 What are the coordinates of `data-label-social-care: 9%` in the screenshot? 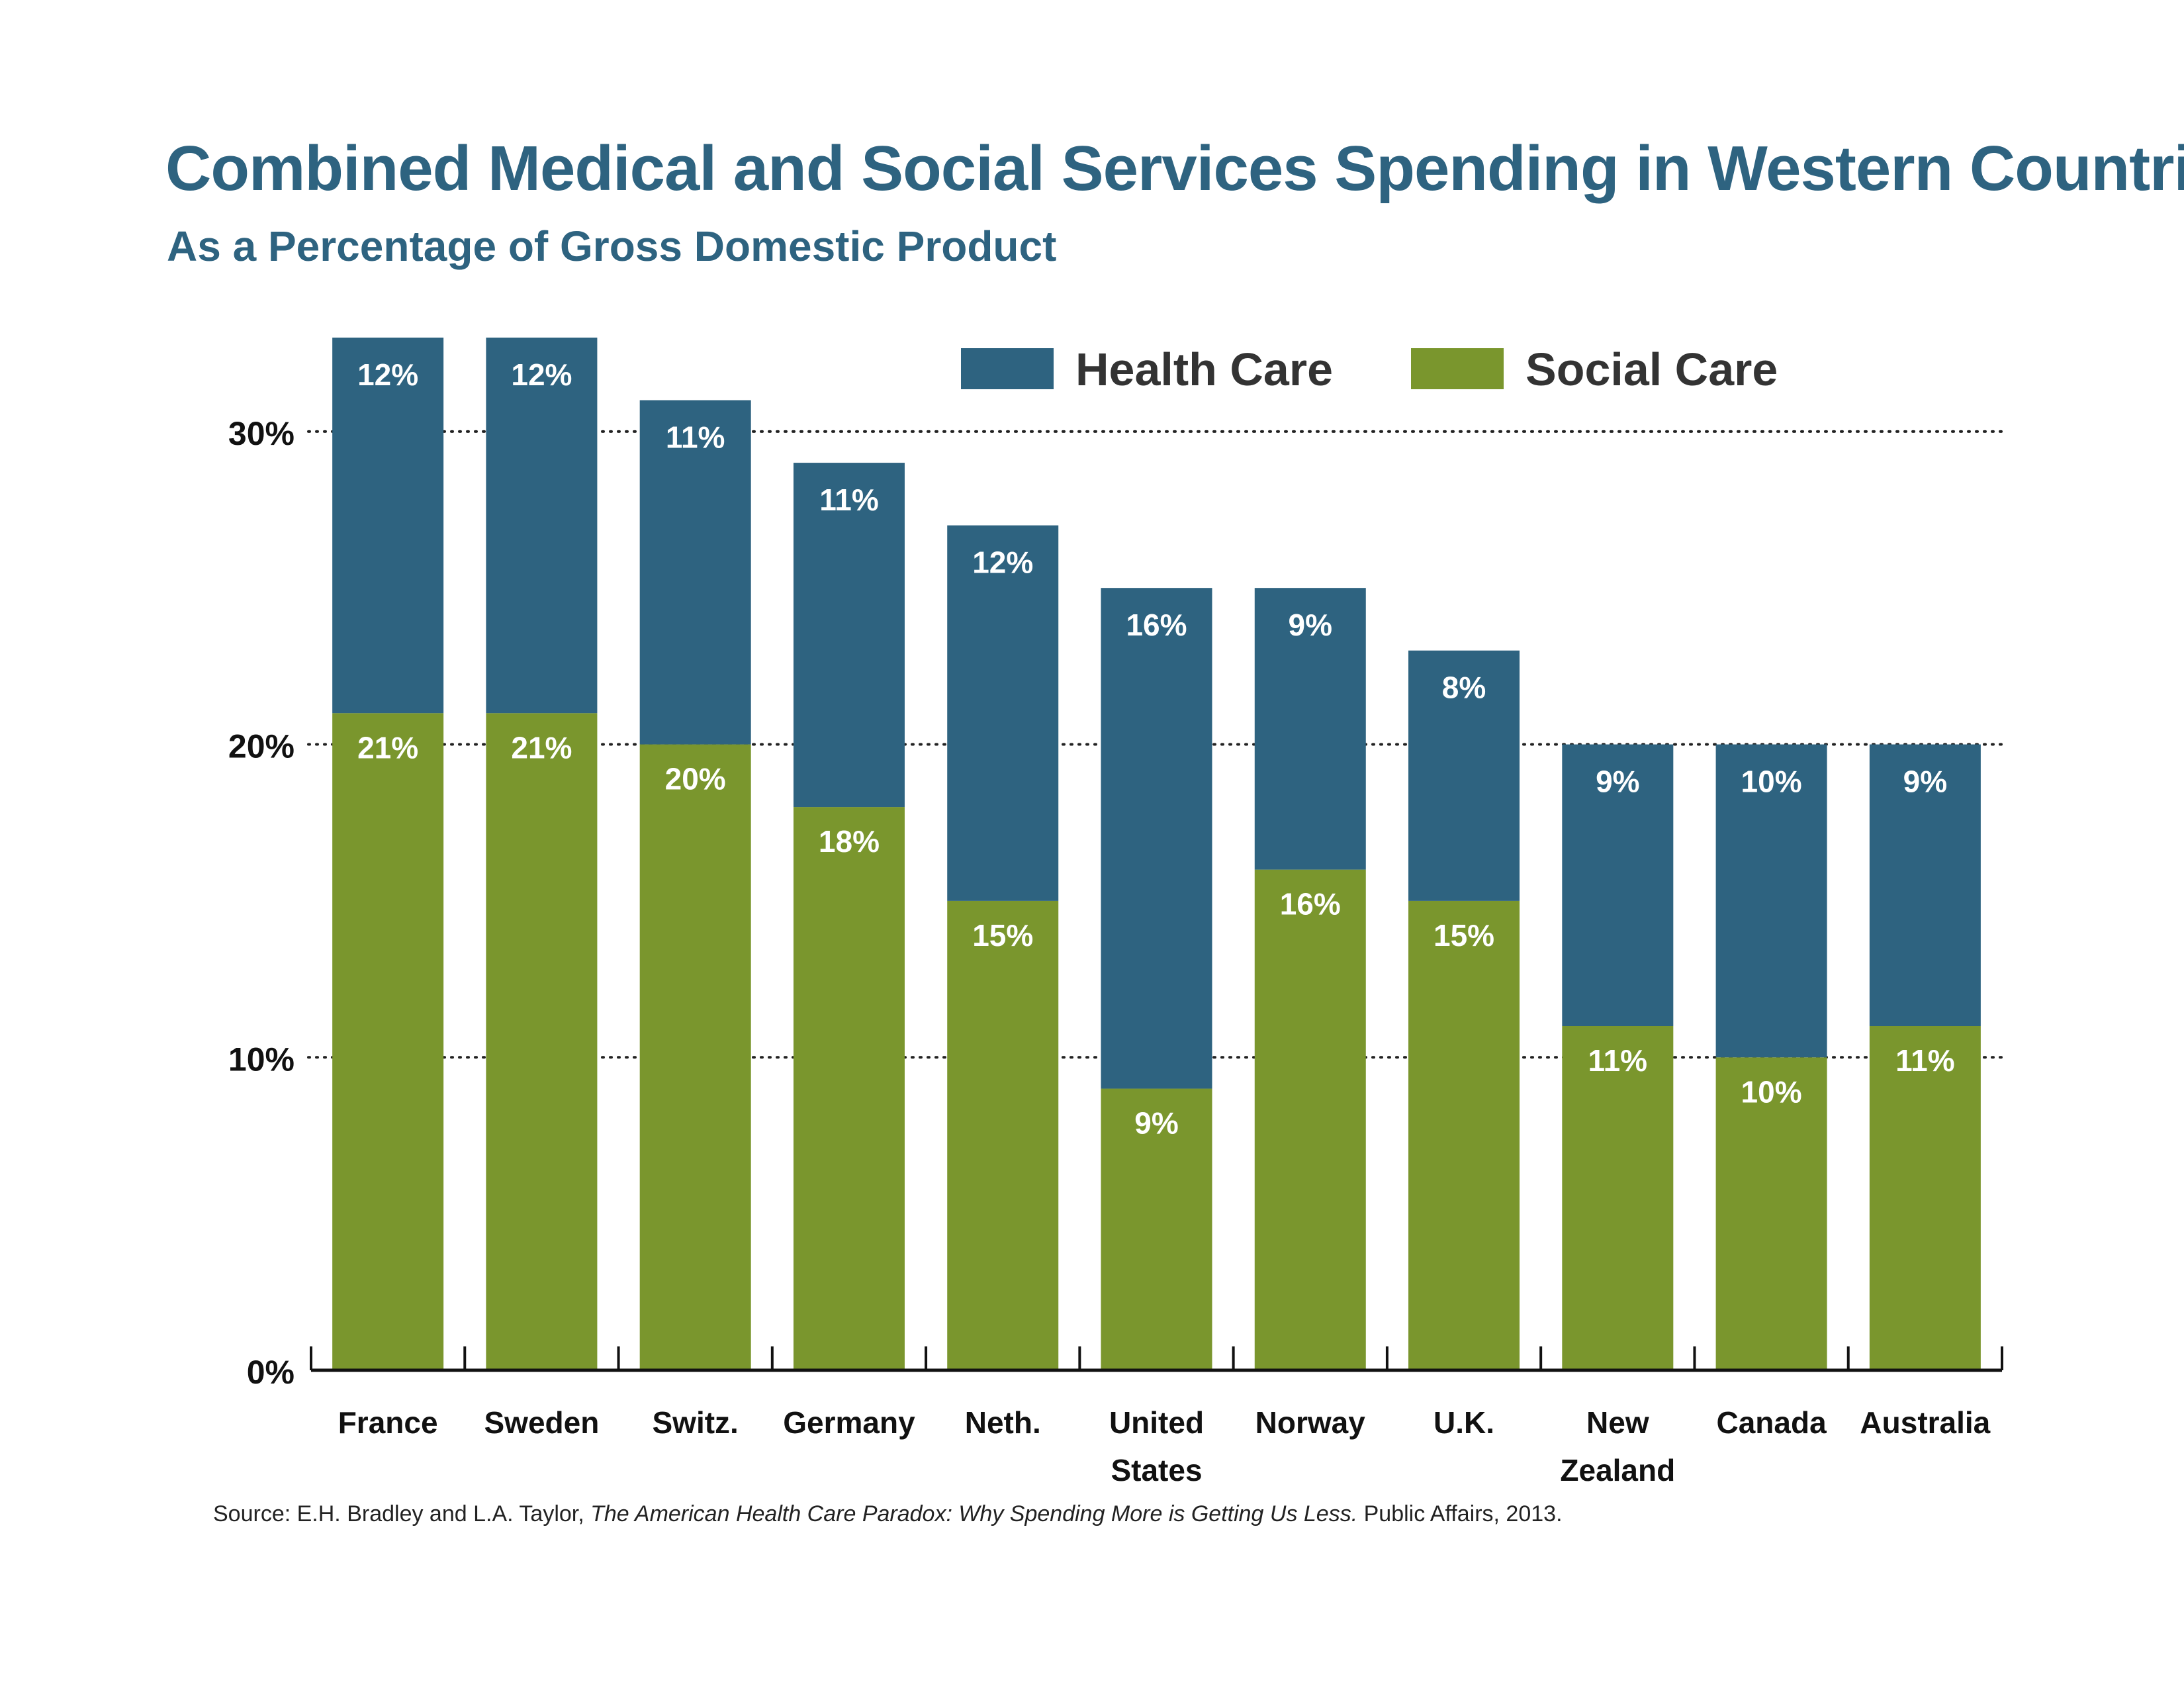 It's located at (1156, 1123).